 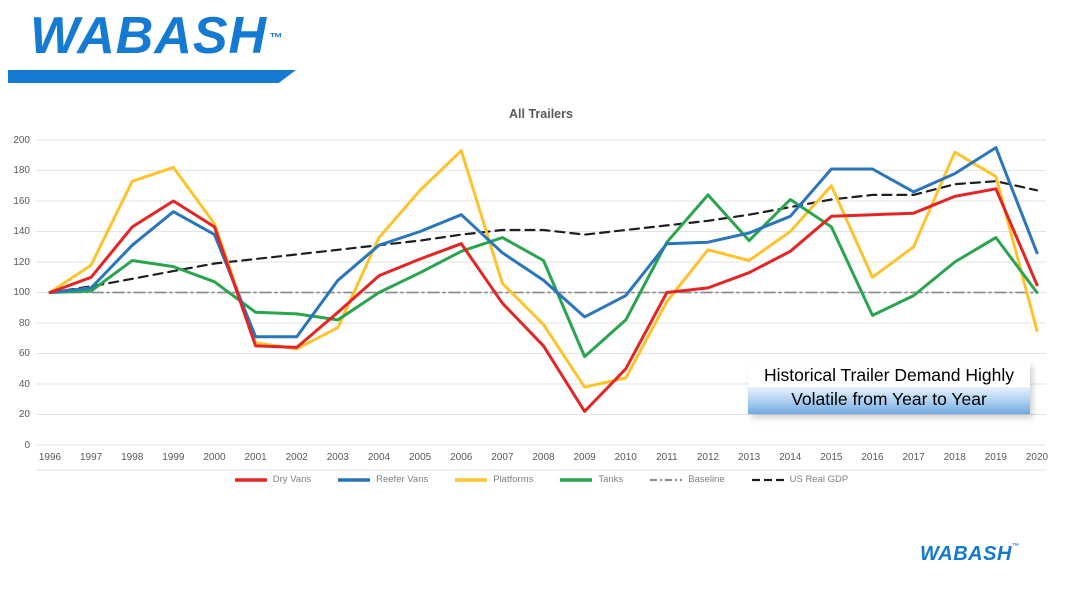 What do you see at coordinates (132, 457) in the screenshot?
I see `x-axis-tick-label: 1998` at bounding box center [132, 457].